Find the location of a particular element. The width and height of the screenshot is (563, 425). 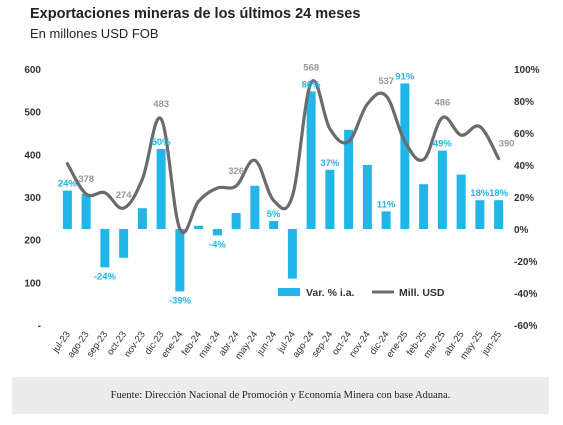

y-right-tick-label: -60% is located at coordinates (525, 326).